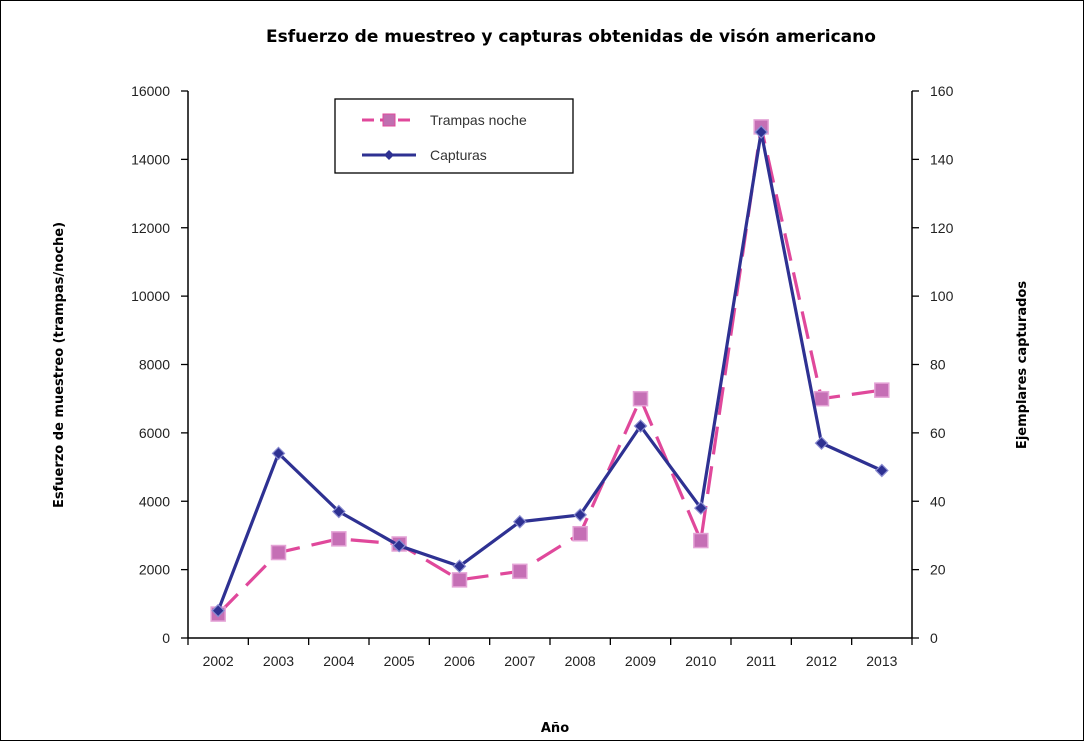 The width and height of the screenshot is (1084, 741). Describe the element at coordinates (942, 91) in the screenshot. I see `right-tick-label: 160` at that location.